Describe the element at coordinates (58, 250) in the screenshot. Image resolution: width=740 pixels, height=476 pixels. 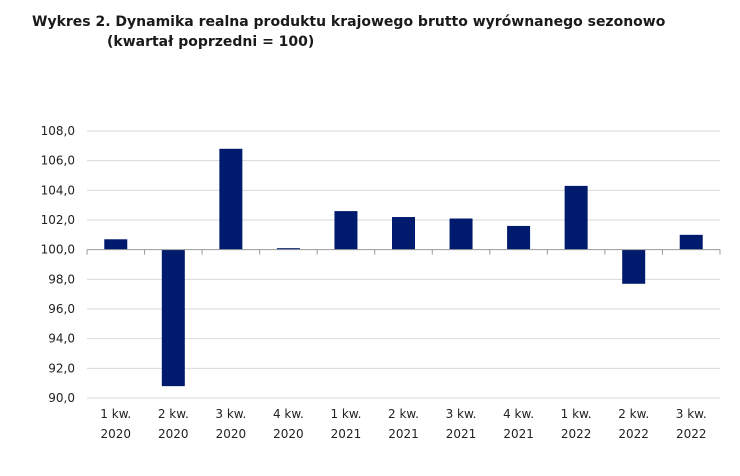
I see `y-tick-label: 100,0` at that location.